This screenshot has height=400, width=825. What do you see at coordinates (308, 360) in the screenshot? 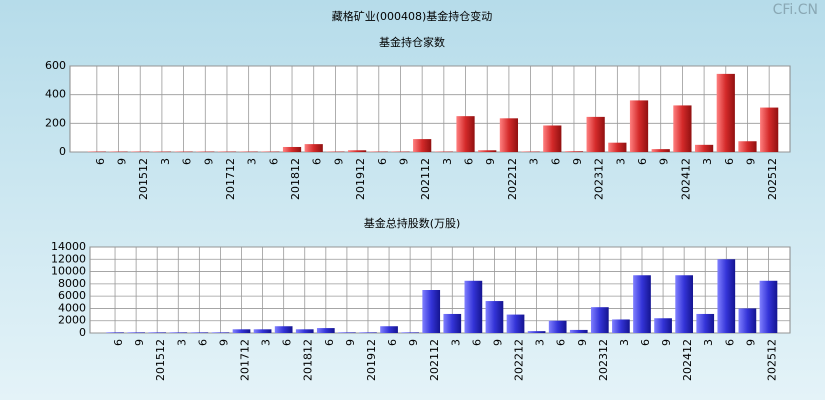
I see `x-tick-label: 201812` at bounding box center [308, 360].